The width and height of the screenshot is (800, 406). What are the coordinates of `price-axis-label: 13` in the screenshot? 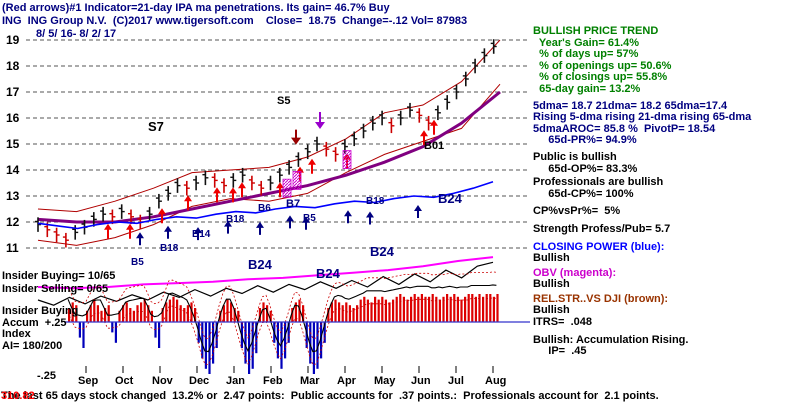 It's located at (13, 196).